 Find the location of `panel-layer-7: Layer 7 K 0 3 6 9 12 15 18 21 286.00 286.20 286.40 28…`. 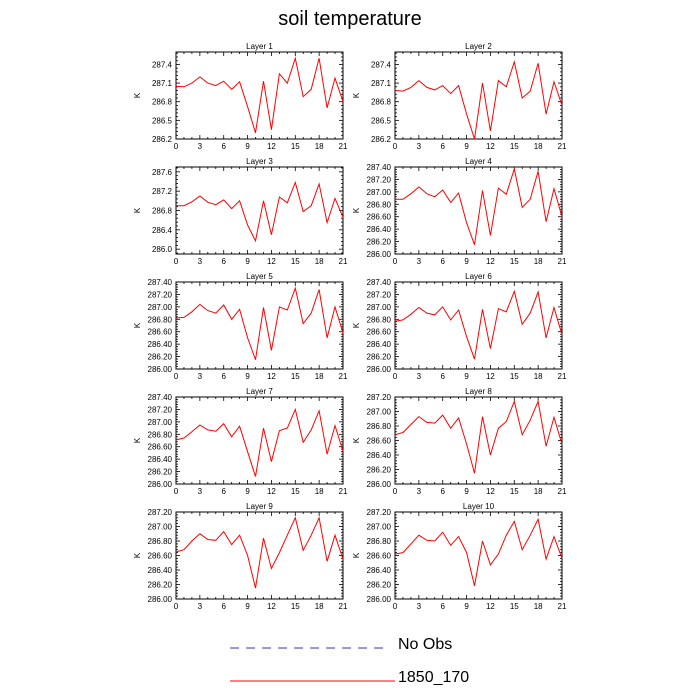

panel-layer-7: Layer 7 K 0 3 6 9 12 15 18 21 286.00 286.20 286.40 28… is located at coordinates (240, 441).